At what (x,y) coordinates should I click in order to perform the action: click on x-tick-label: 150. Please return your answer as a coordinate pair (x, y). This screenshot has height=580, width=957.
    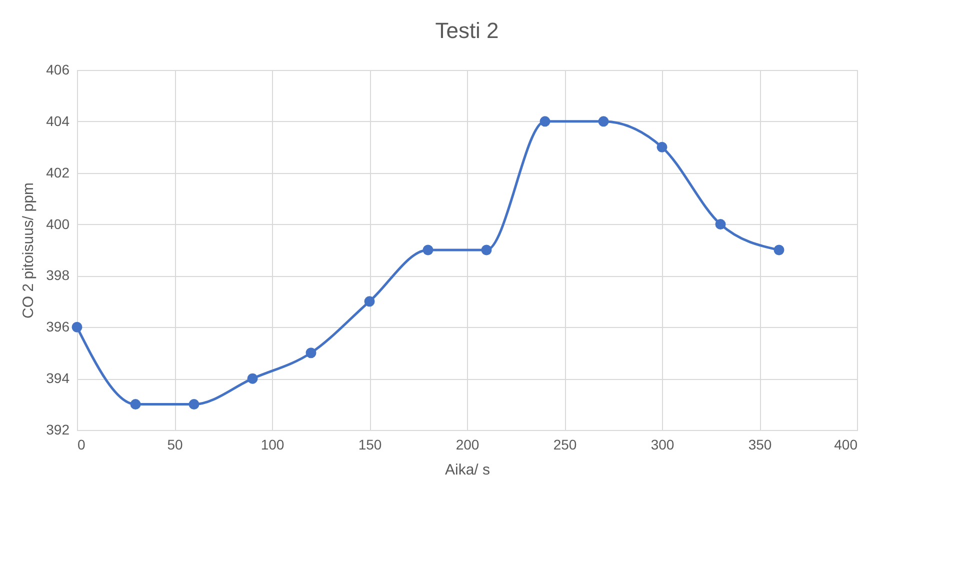
    Looking at the image, I should click on (370, 444).